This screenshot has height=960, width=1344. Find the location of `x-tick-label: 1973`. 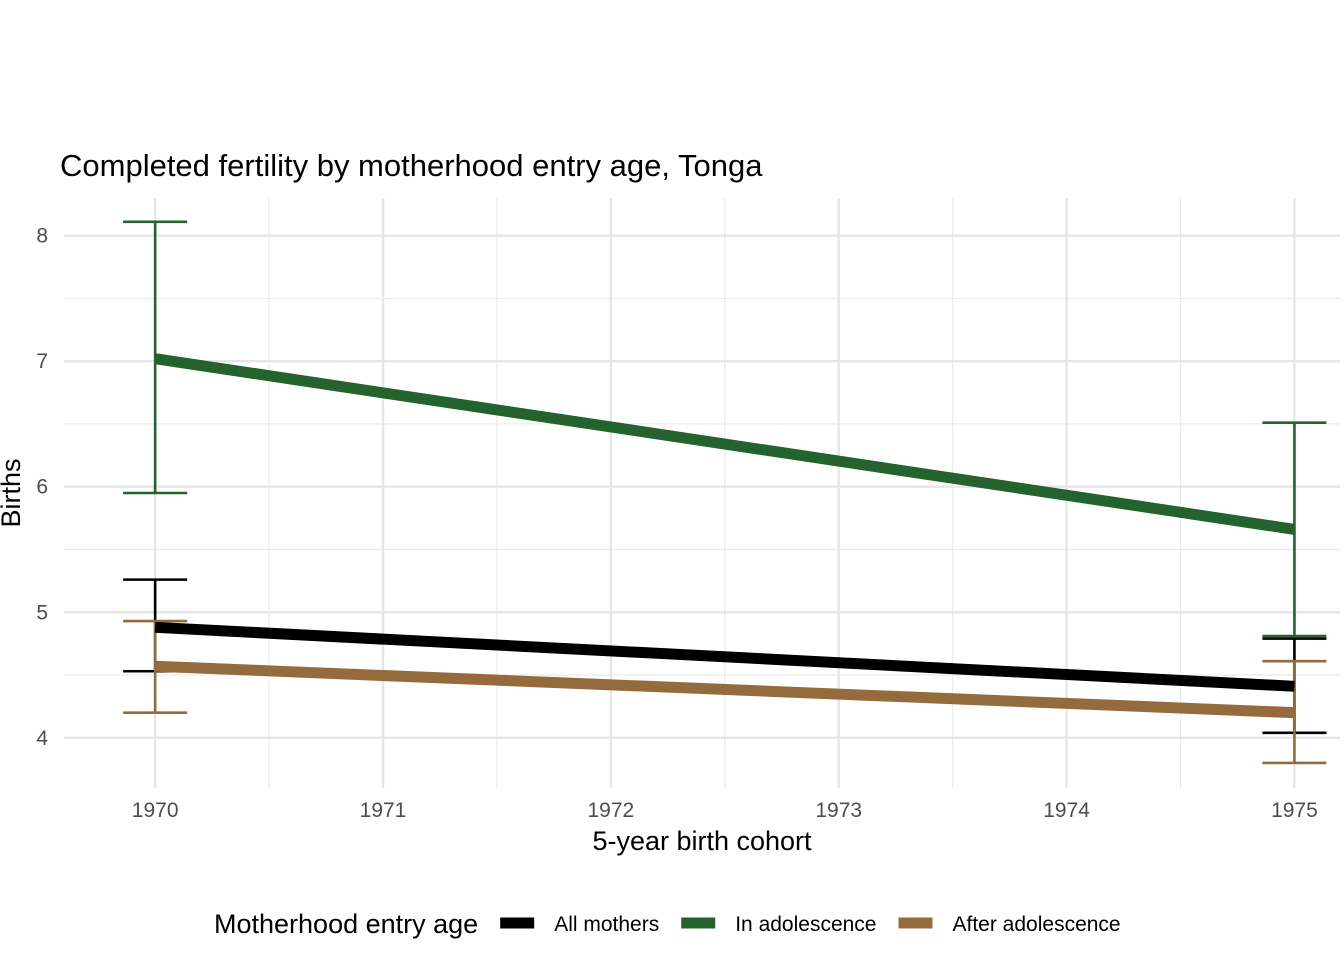

x-tick-label: 1973 is located at coordinates (838, 810).